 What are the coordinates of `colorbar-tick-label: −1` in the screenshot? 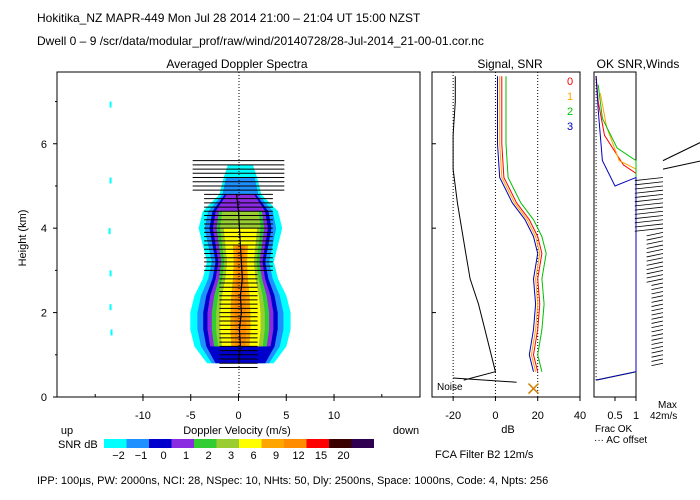 It's located at (141, 456).